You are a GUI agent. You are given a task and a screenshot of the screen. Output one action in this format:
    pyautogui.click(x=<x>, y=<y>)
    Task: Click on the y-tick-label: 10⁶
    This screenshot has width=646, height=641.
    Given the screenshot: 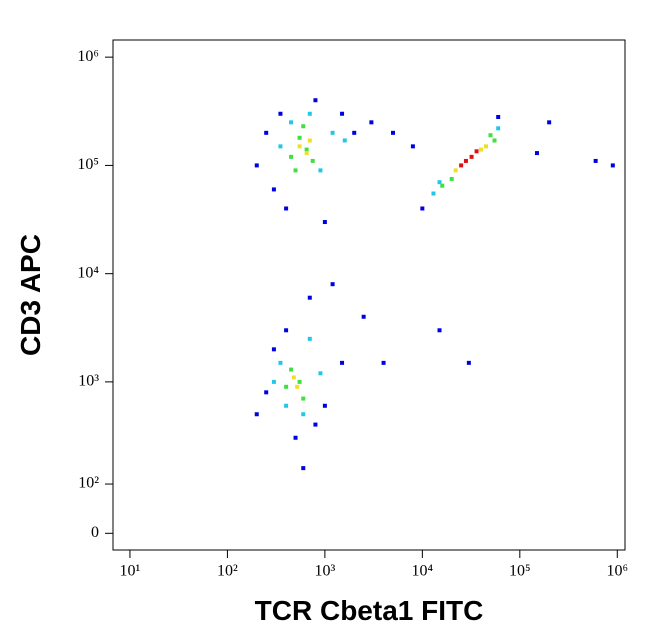 What is the action you would take?
    pyautogui.click(x=88, y=56)
    